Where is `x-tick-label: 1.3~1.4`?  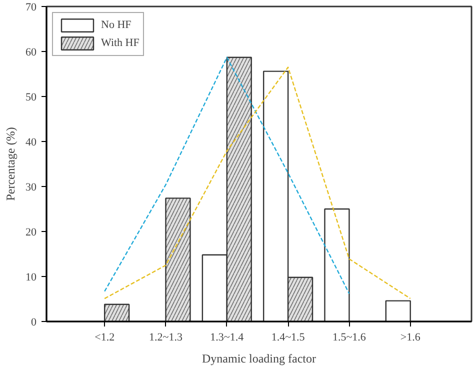 x-tick-label: 1.3~1.4 is located at coordinates (227, 338).